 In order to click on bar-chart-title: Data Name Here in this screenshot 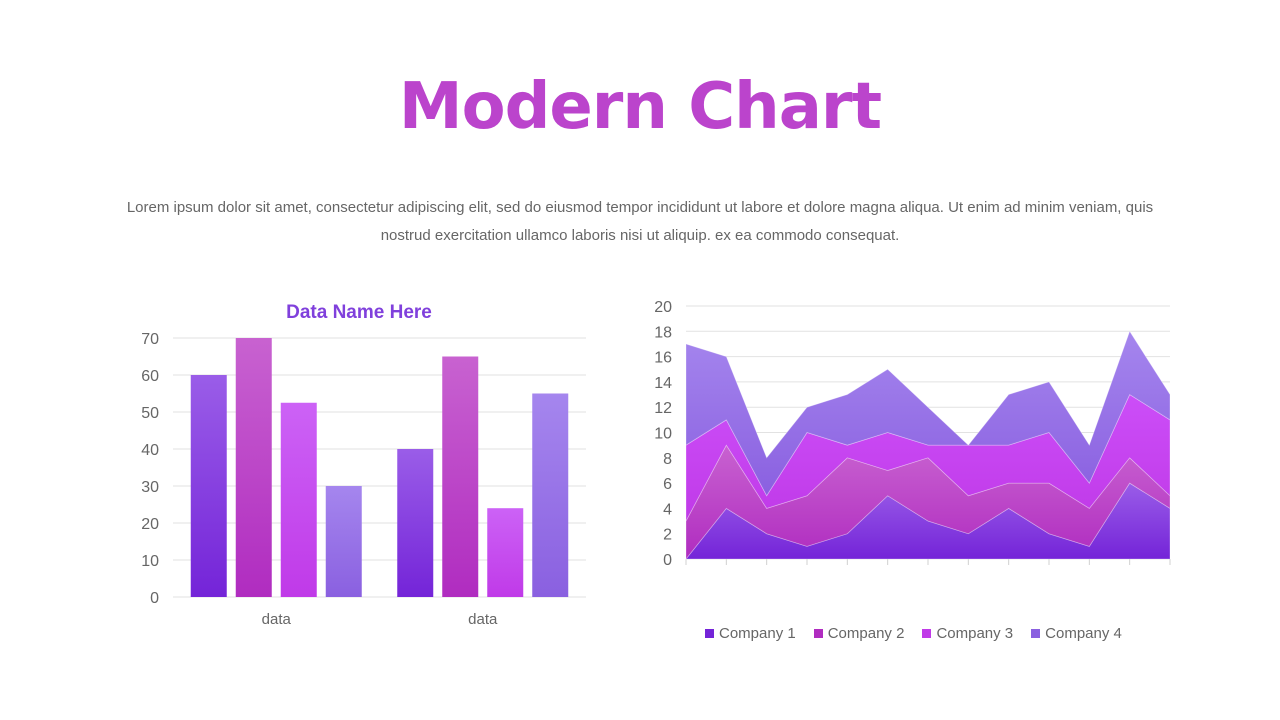, I will do `click(359, 312)`.